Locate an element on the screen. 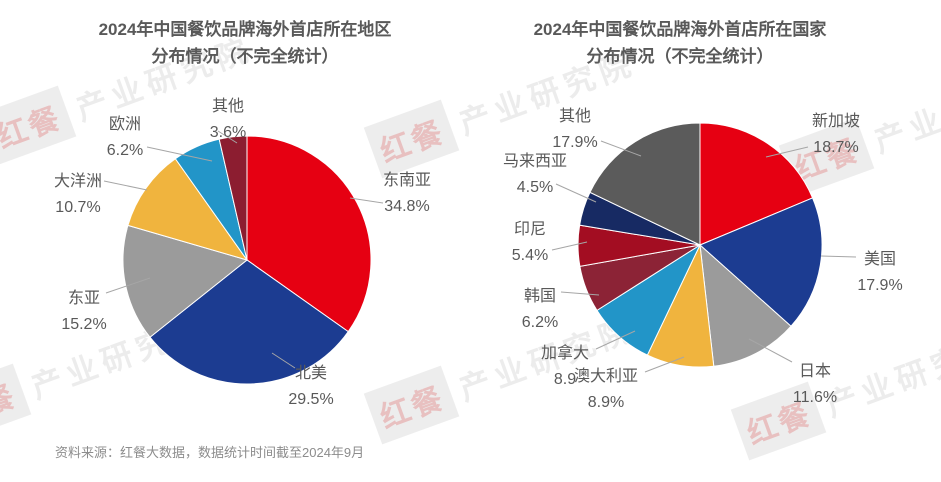  pie-slice-singapore is located at coordinates (756, 184).